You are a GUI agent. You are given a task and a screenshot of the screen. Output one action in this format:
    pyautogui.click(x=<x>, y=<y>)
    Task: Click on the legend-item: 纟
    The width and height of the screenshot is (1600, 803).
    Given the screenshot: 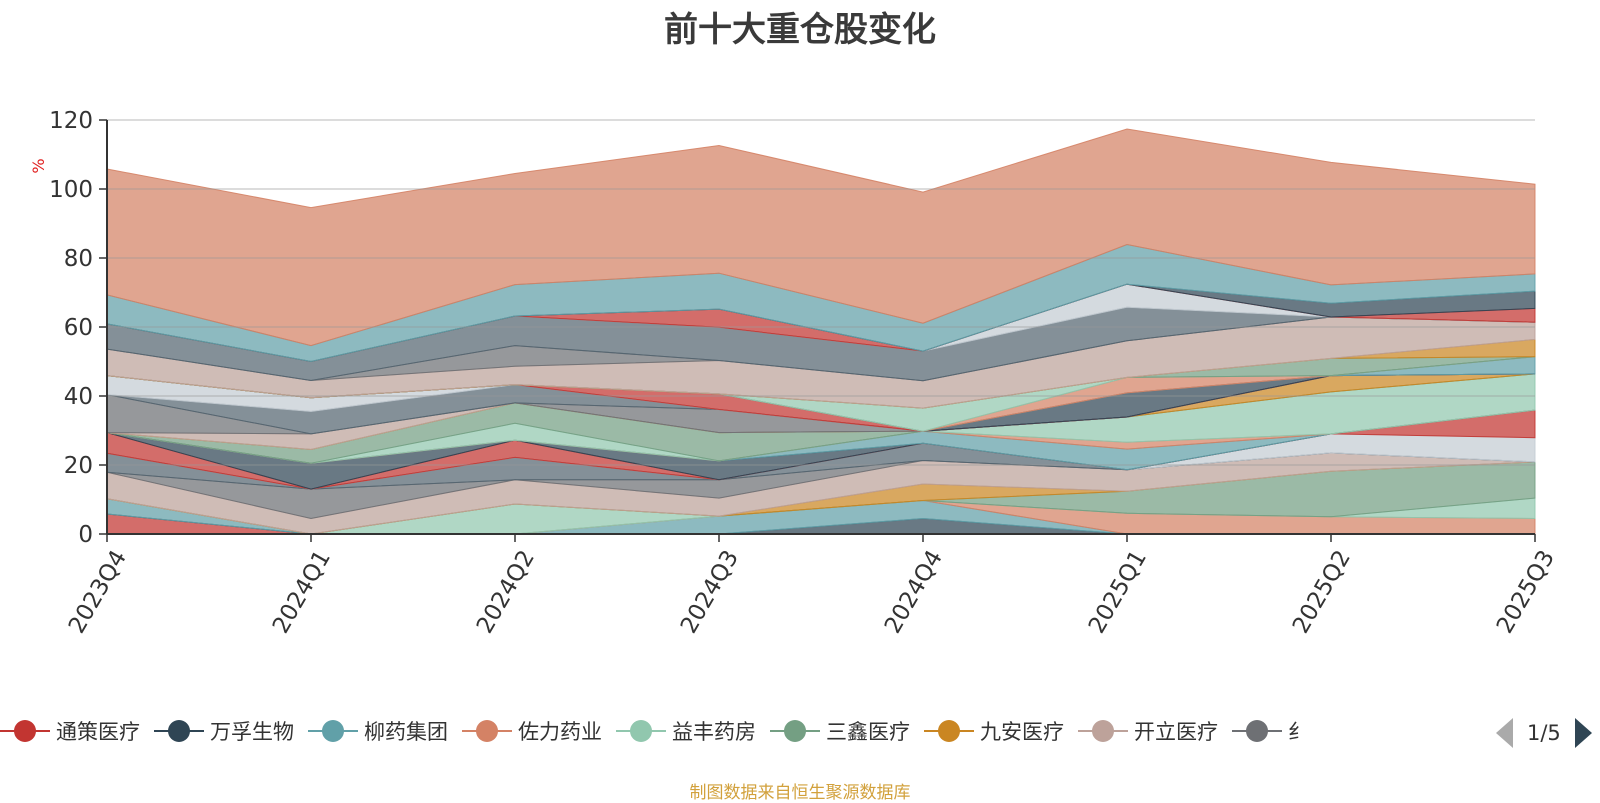 What is the action you would take?
    pyautogui.click(x=1270, y=731)
    